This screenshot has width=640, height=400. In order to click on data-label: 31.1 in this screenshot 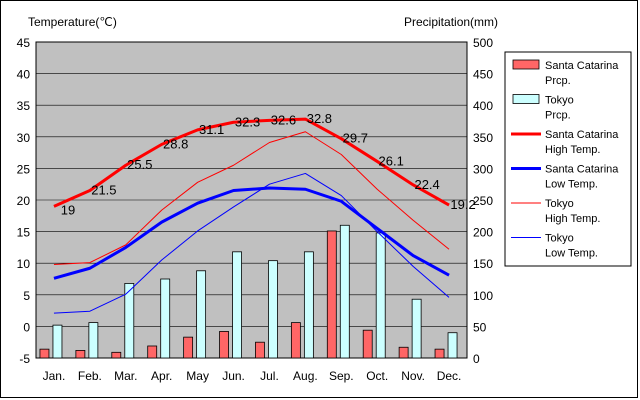, I will do `click(211, 129)`.